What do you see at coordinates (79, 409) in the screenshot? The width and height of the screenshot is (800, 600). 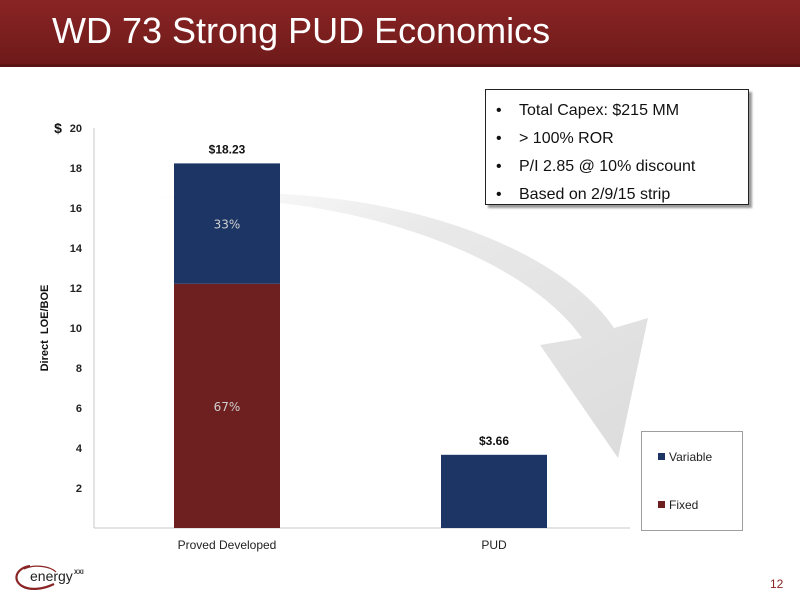 I see `y-tick-label: 6` at bounding box center [79, 409].